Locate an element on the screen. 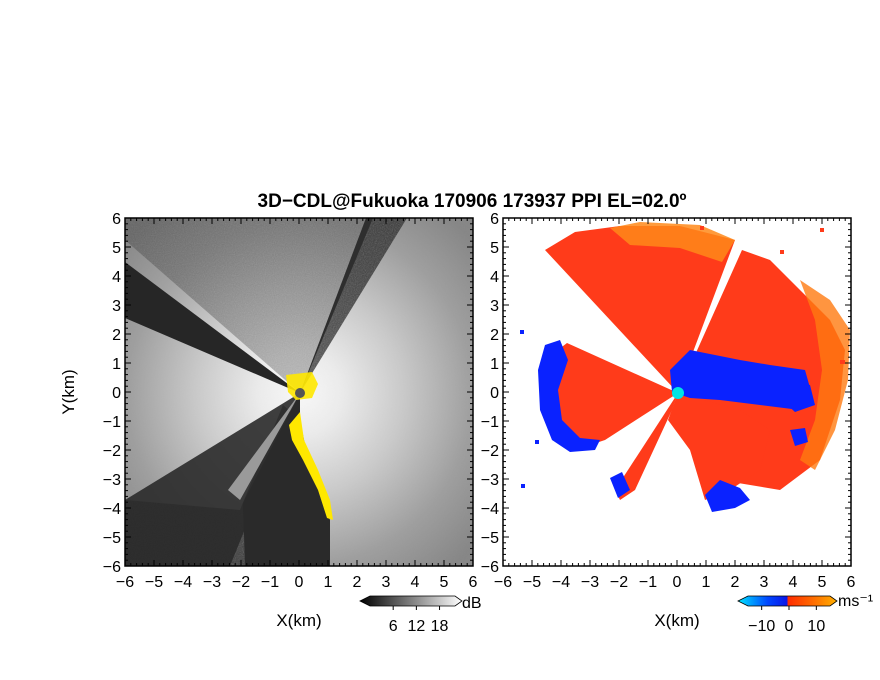 The height and width of the screenshot is (680, 880). velocity-y-tick-label: 1 is located at coordinates (494, 364).